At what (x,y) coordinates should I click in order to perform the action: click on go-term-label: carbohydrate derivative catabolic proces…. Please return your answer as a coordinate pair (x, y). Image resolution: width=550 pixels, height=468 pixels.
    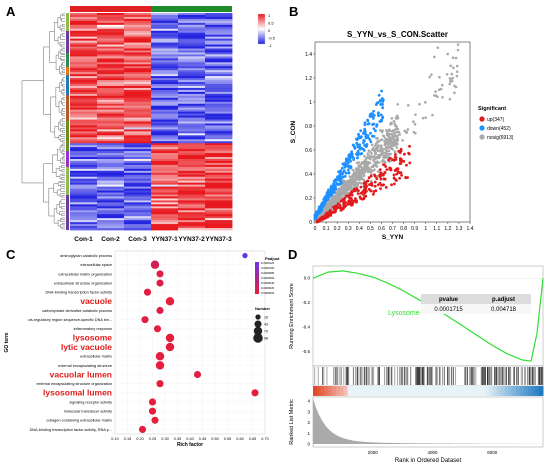
    Looking at the image, I should click on (77, 311).